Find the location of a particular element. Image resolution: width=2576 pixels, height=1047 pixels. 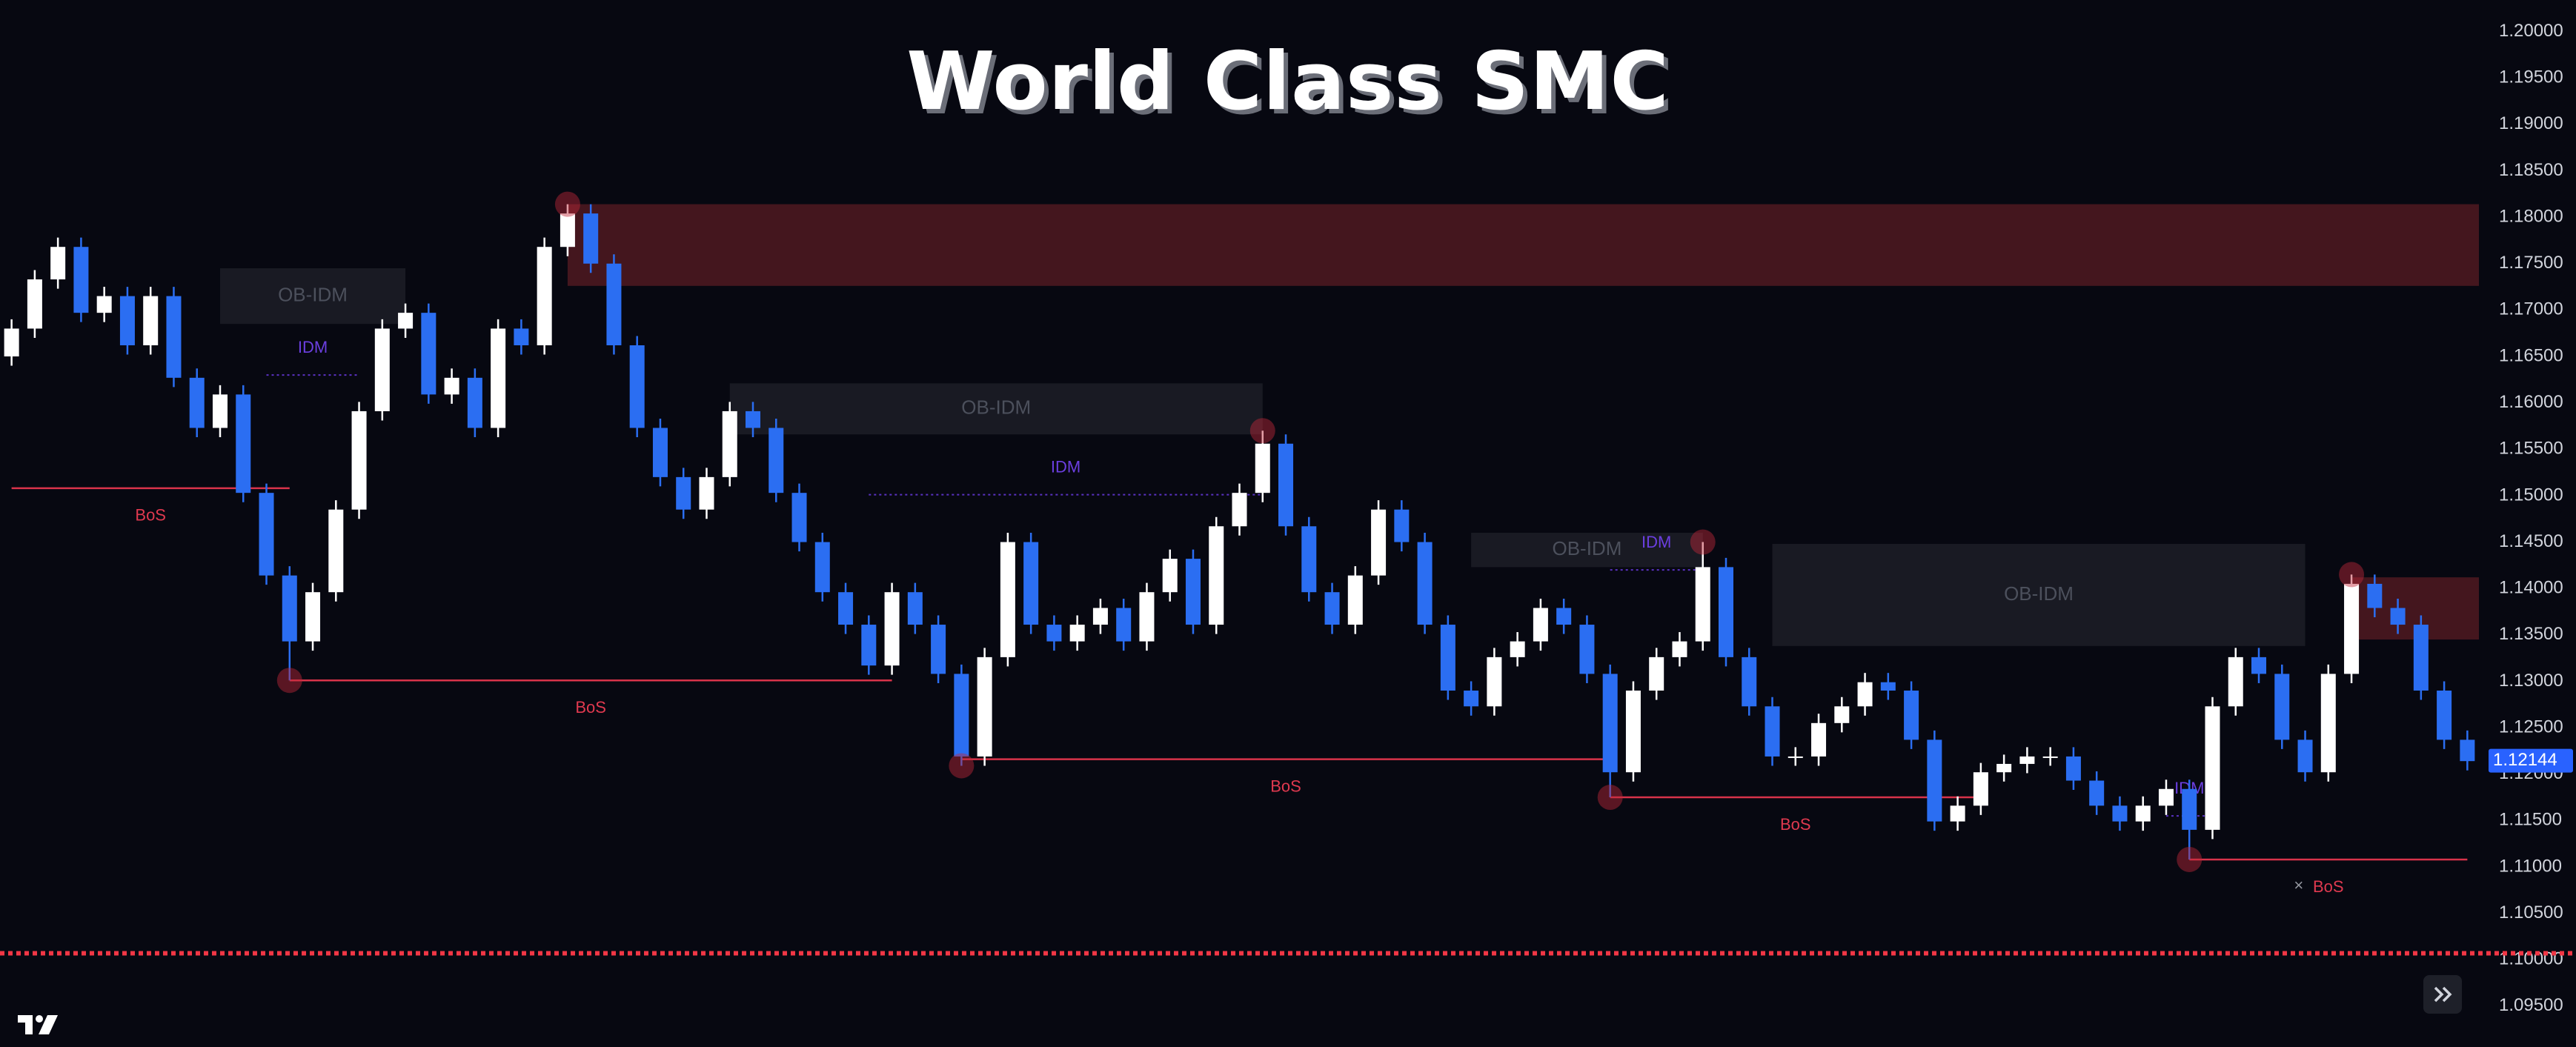

y-tick-label: 1.10500 is located at coordinates (2531, 913).